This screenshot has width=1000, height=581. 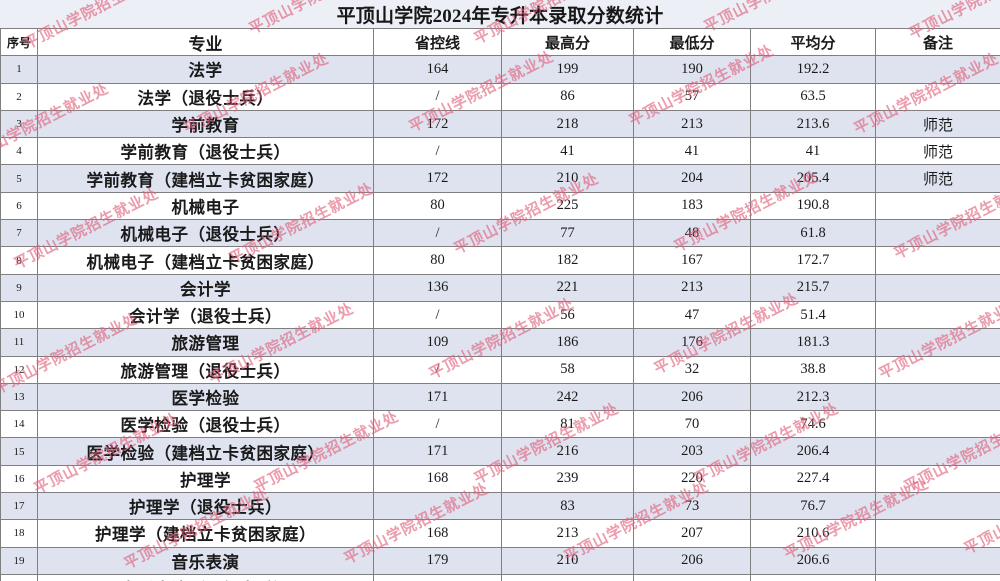 What do you see at coordinates (692, 96) in the screenshot?
I see `cell-lowest-score: 57` at bounding box center [692, 96].